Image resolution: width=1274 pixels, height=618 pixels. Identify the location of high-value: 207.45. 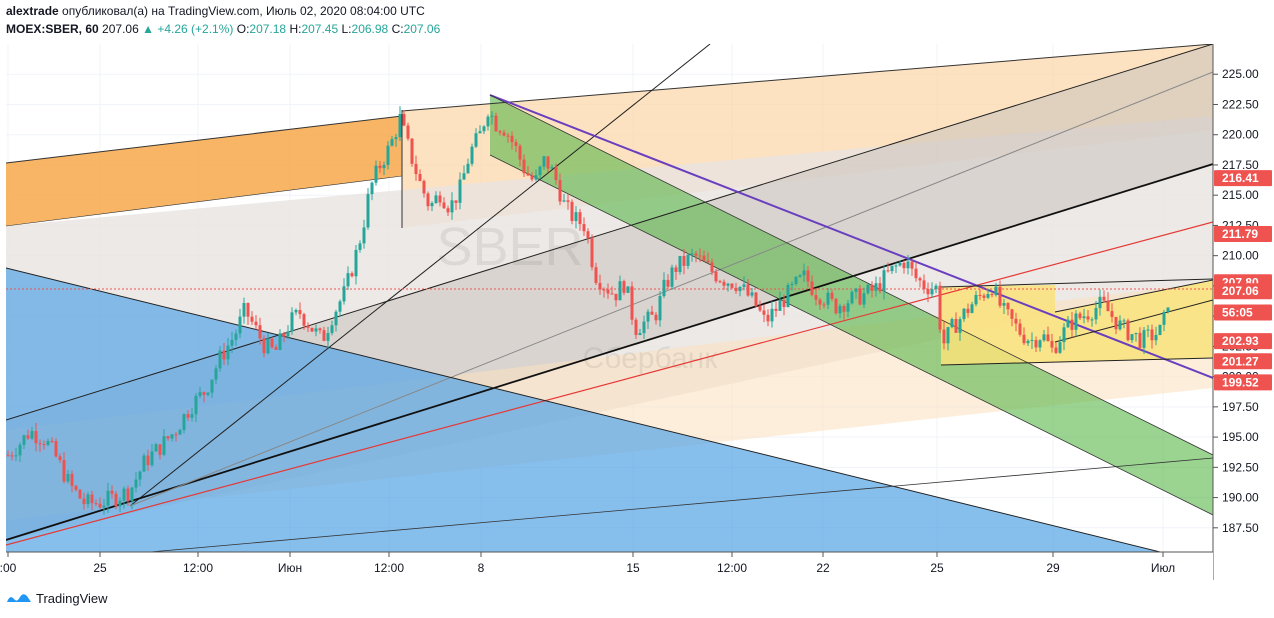
(320, 29).